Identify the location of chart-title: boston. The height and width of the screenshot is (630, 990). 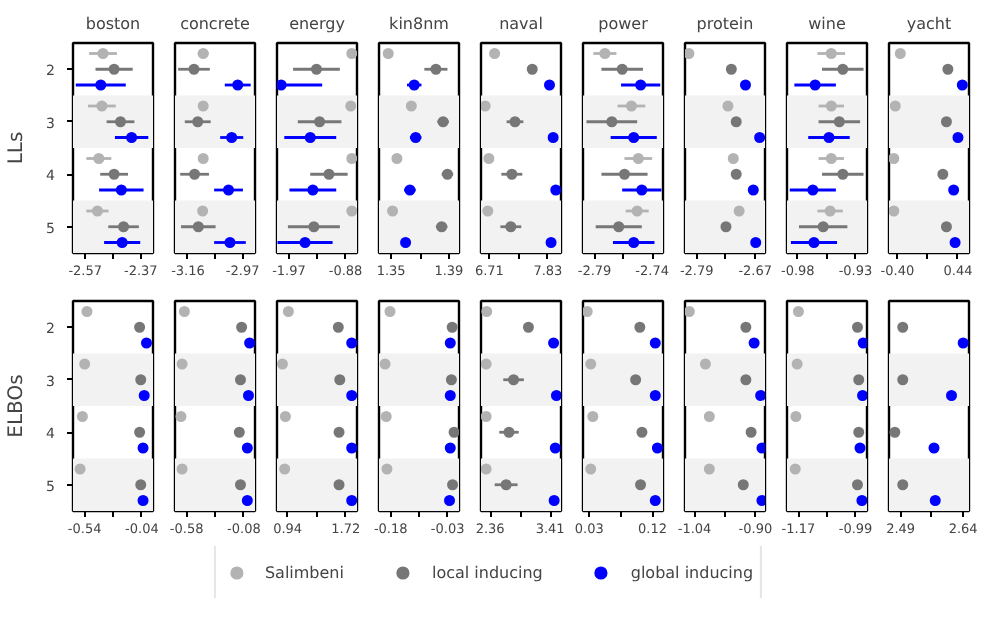
(113, 24).